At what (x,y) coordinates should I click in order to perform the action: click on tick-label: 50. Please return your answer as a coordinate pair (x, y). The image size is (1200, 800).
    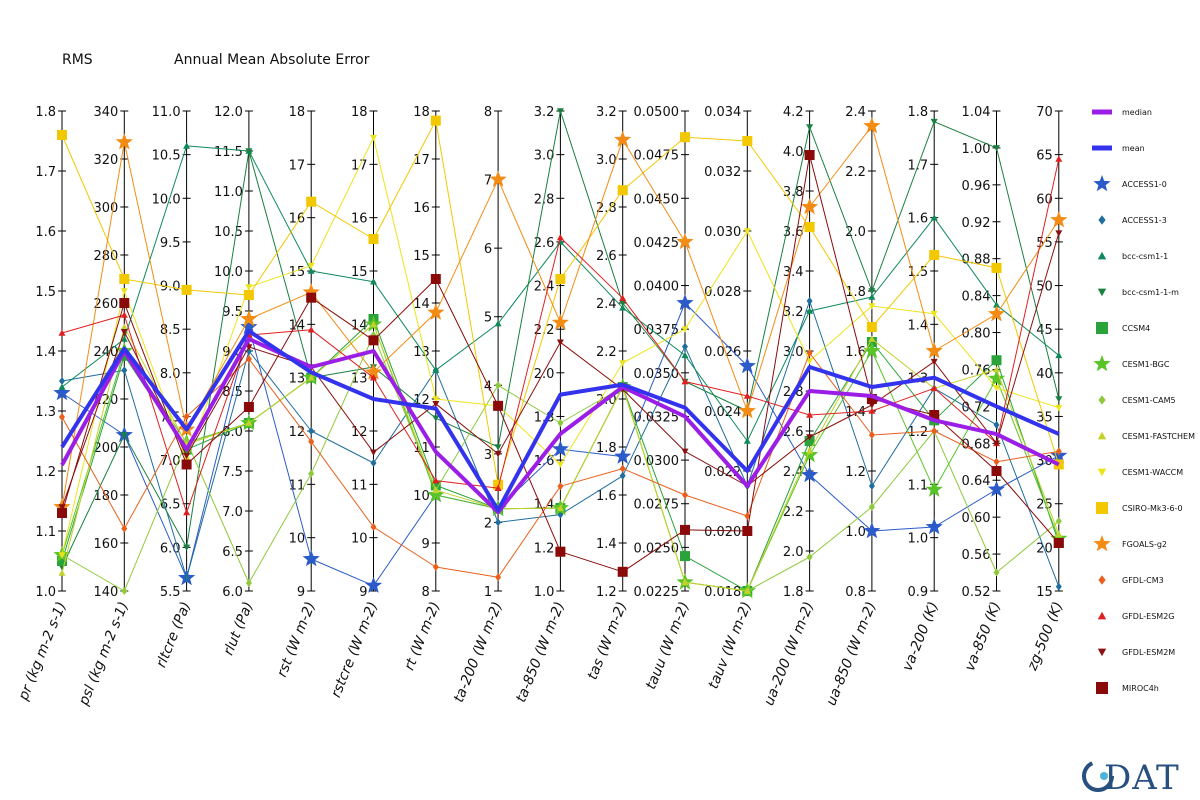
    Looking at the image, I should click on (1044, 287).